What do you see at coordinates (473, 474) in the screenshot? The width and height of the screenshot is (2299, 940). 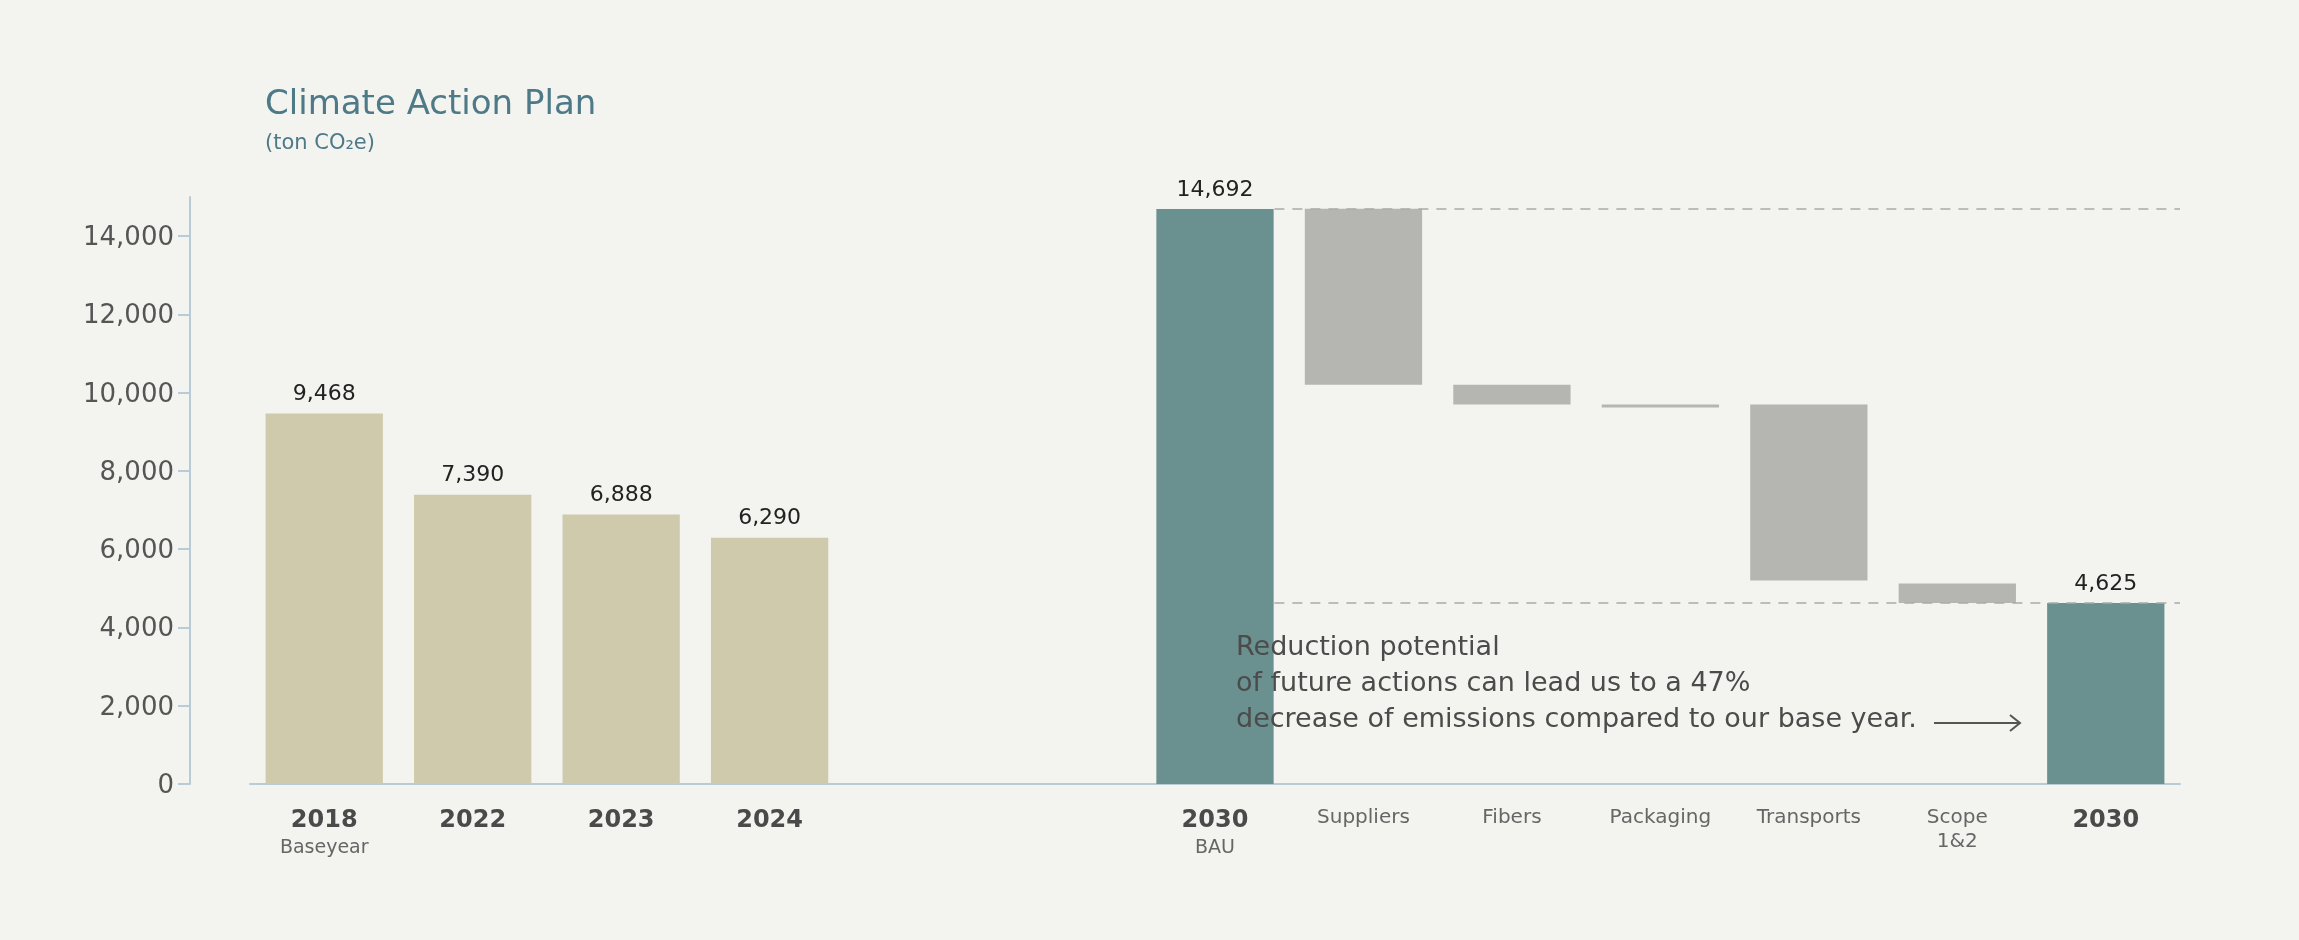 I see `data-label: 7,390` at bounding box center [473, 474].